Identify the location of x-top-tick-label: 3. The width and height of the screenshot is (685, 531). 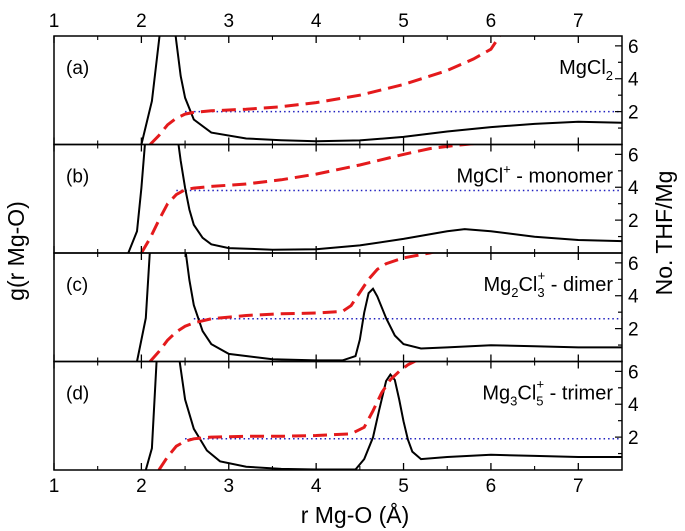
(228, 21).